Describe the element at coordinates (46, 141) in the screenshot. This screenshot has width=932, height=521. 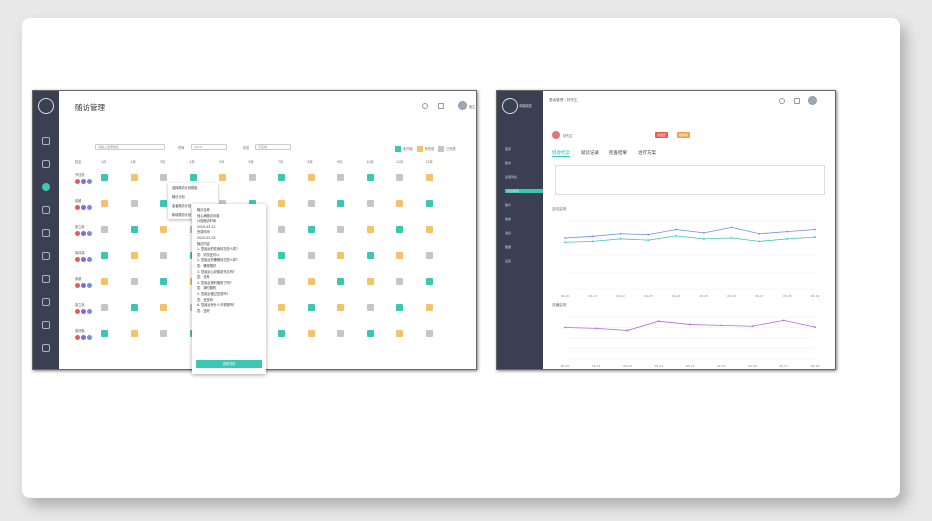
I see `home-icon` at that location.